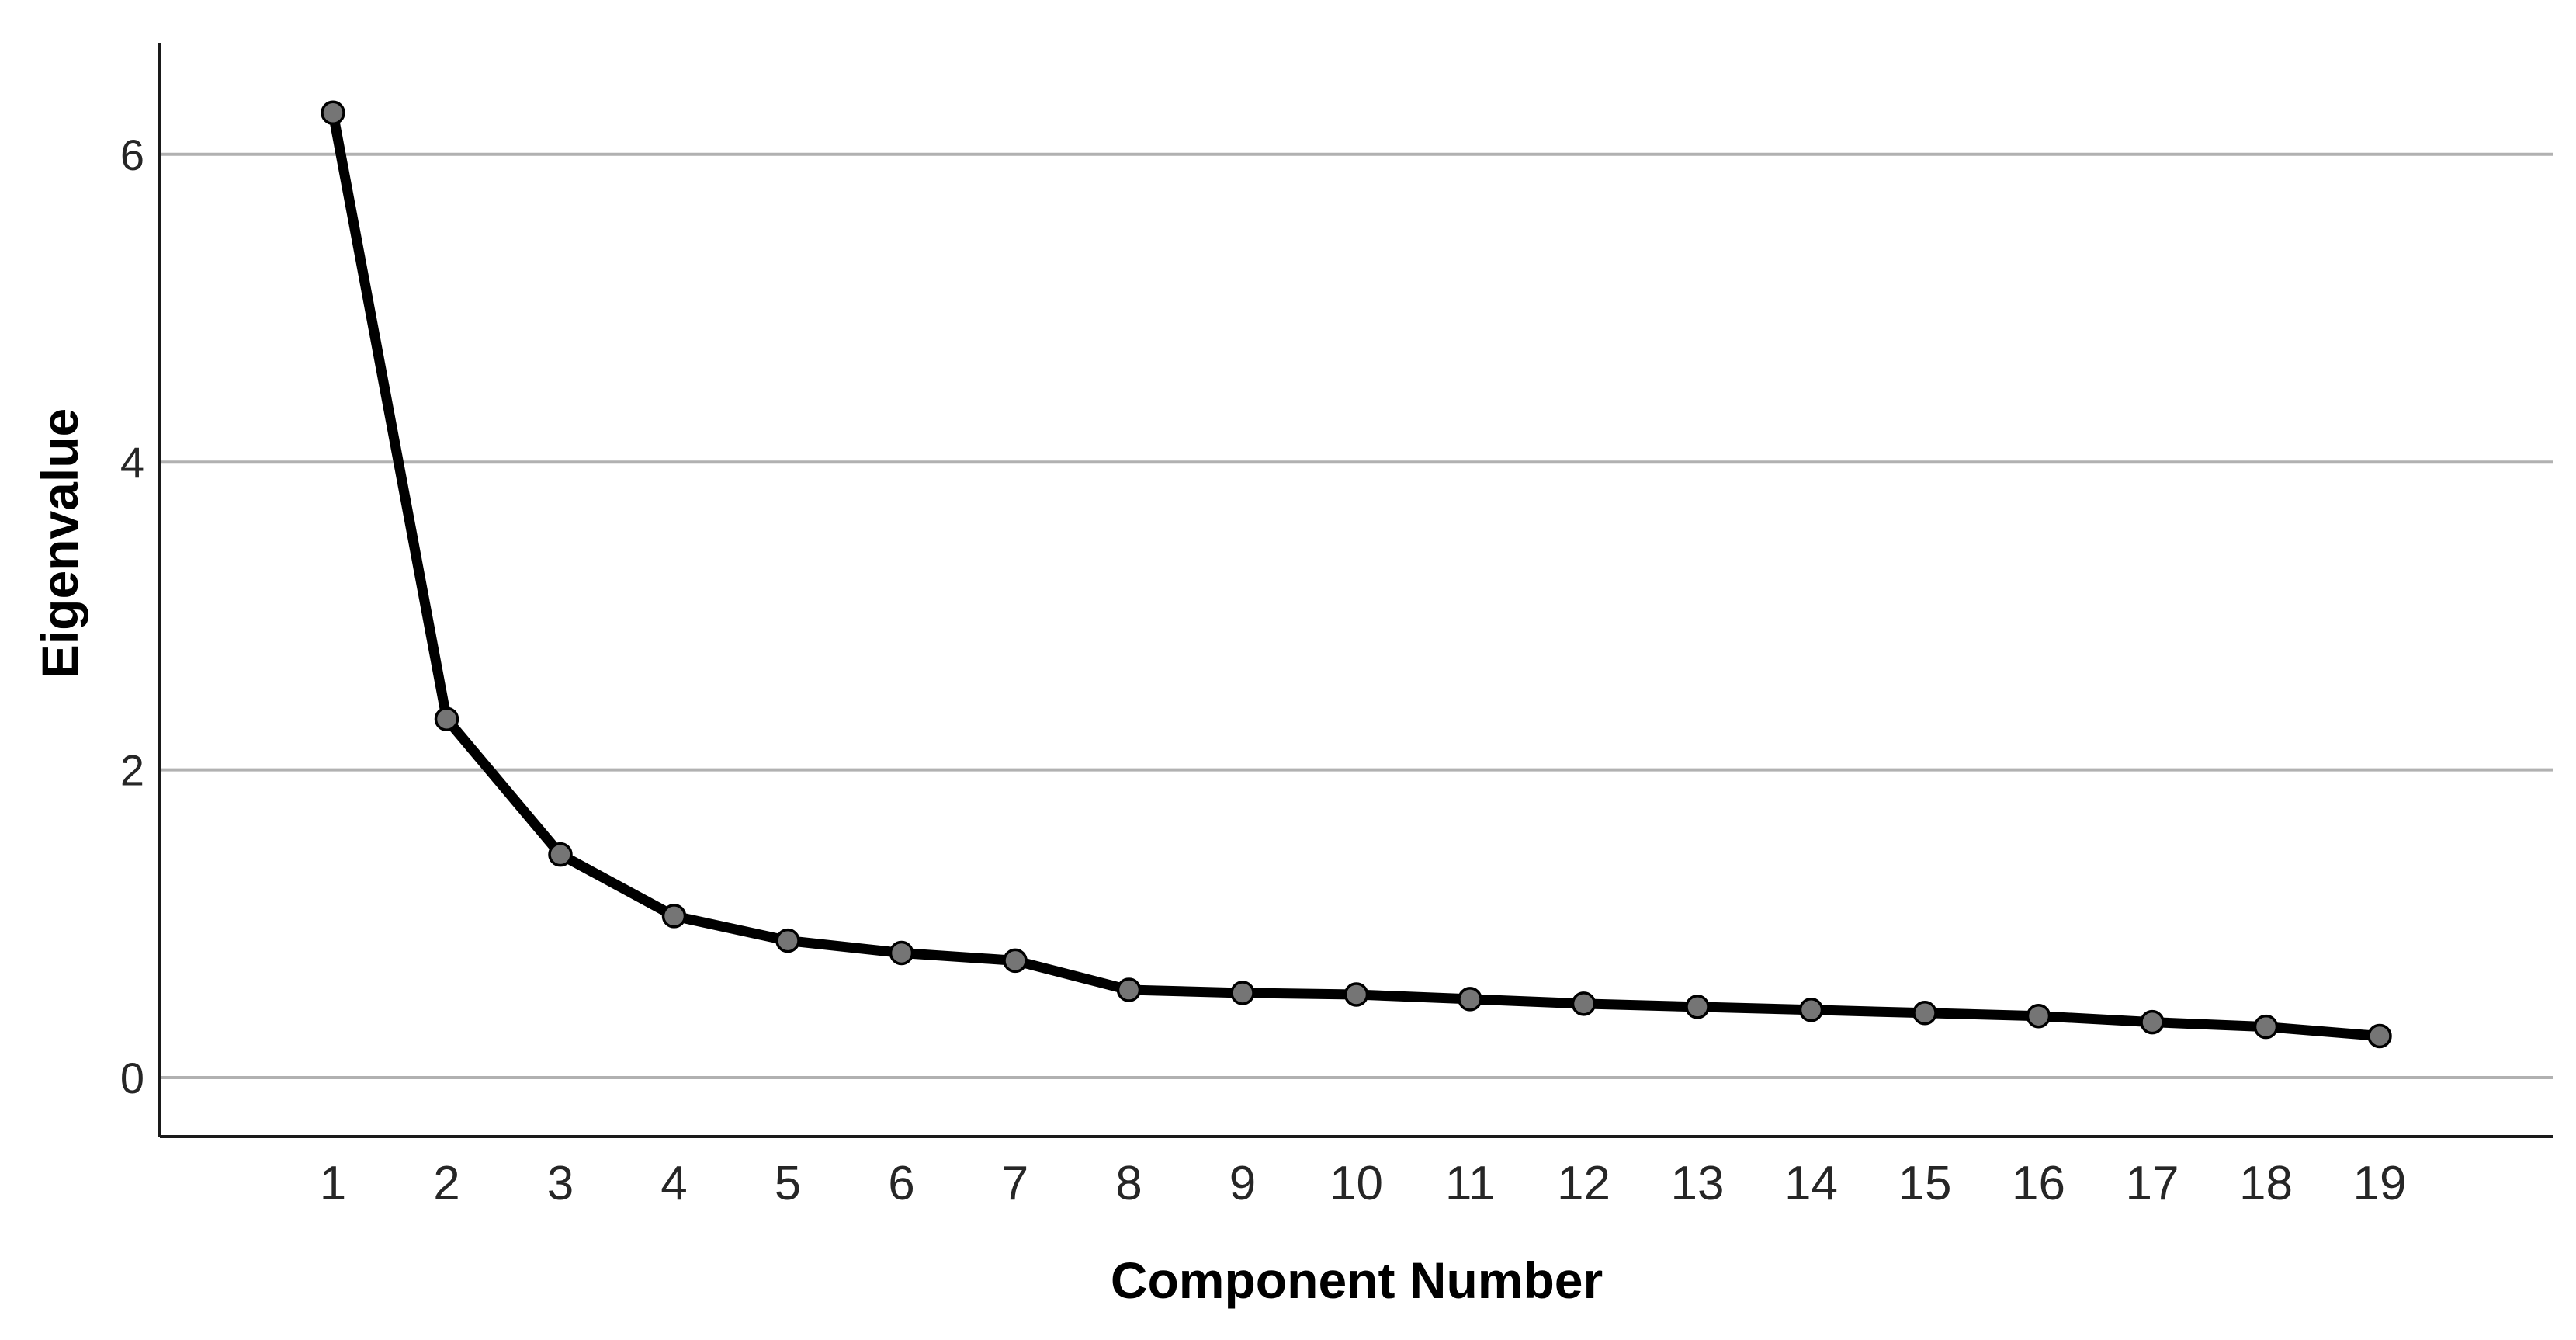 The image size is (2576, 1340). I want to click on x-tick-label: 8, so click(1128, 1183).